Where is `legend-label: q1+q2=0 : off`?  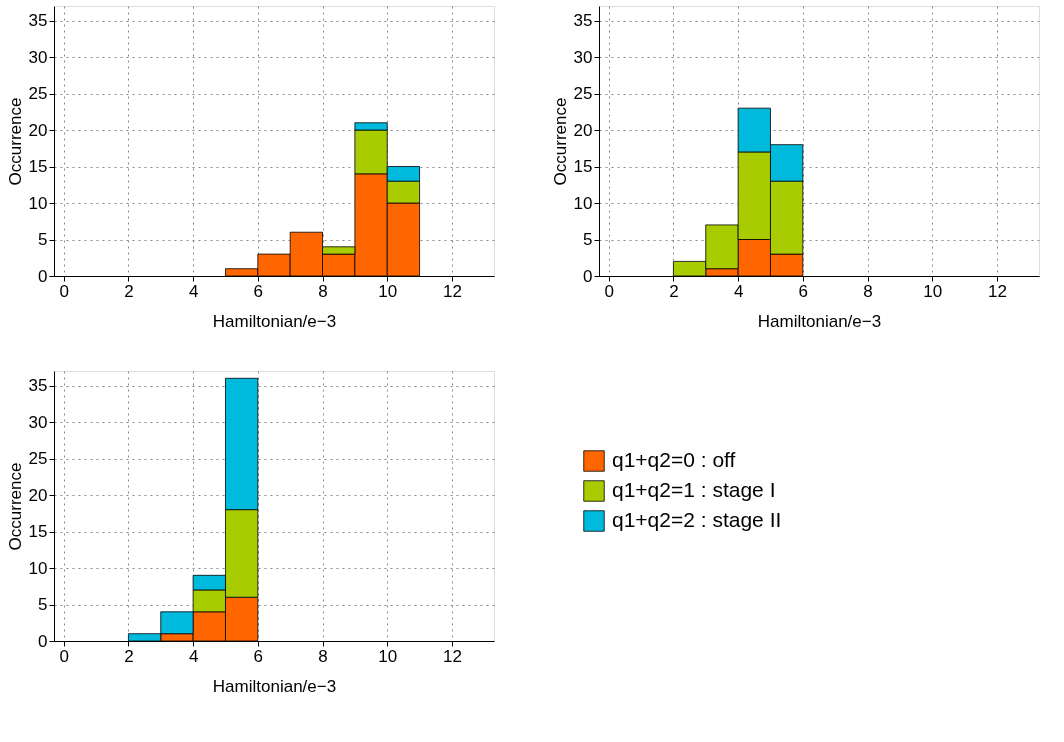
legend-label: q1+q2=0 : off is located at coordinates (674, 459).